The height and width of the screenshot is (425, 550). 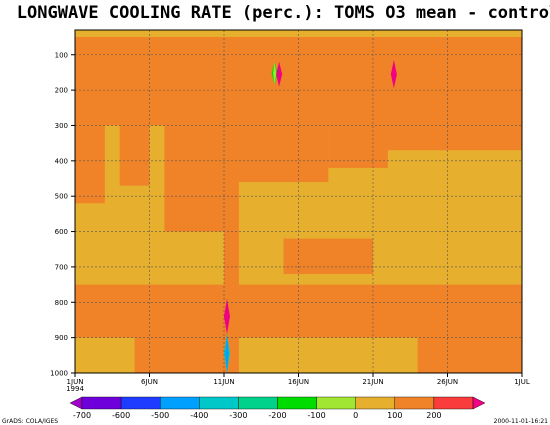 What do you see at coordinates (61, 55) in the screenshot?
I see `y-tick-label-100: 100` at bounding box center [61, 55].